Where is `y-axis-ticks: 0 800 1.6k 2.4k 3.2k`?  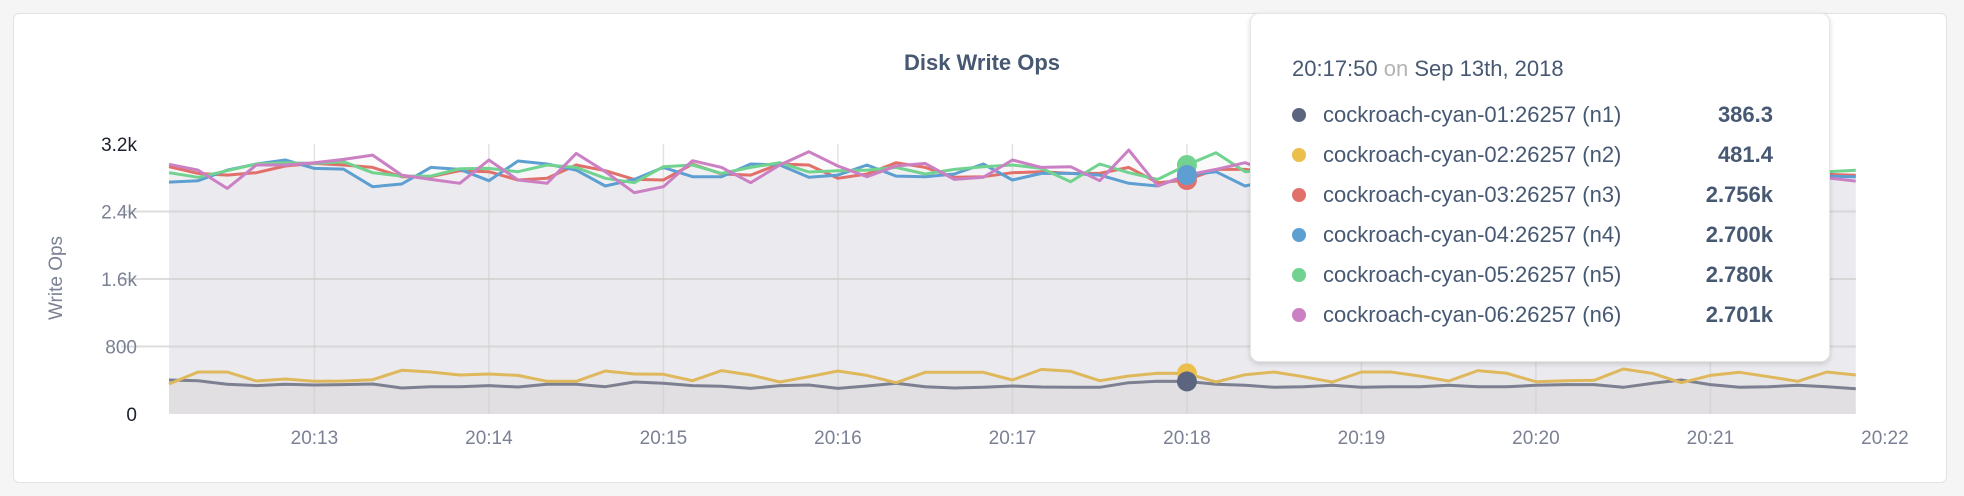 y-axis-ticks: 0 800 1.6k 2.4k 3.2k is located at coordinates (119, 280).